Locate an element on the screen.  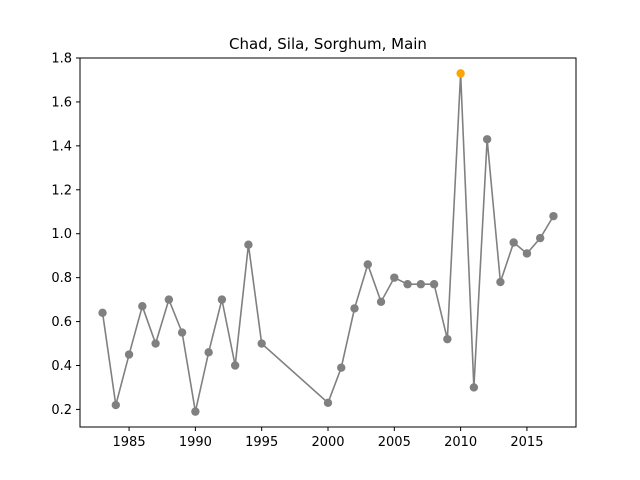
x-tick-label: 2015 is located at coordinates (526, 442).